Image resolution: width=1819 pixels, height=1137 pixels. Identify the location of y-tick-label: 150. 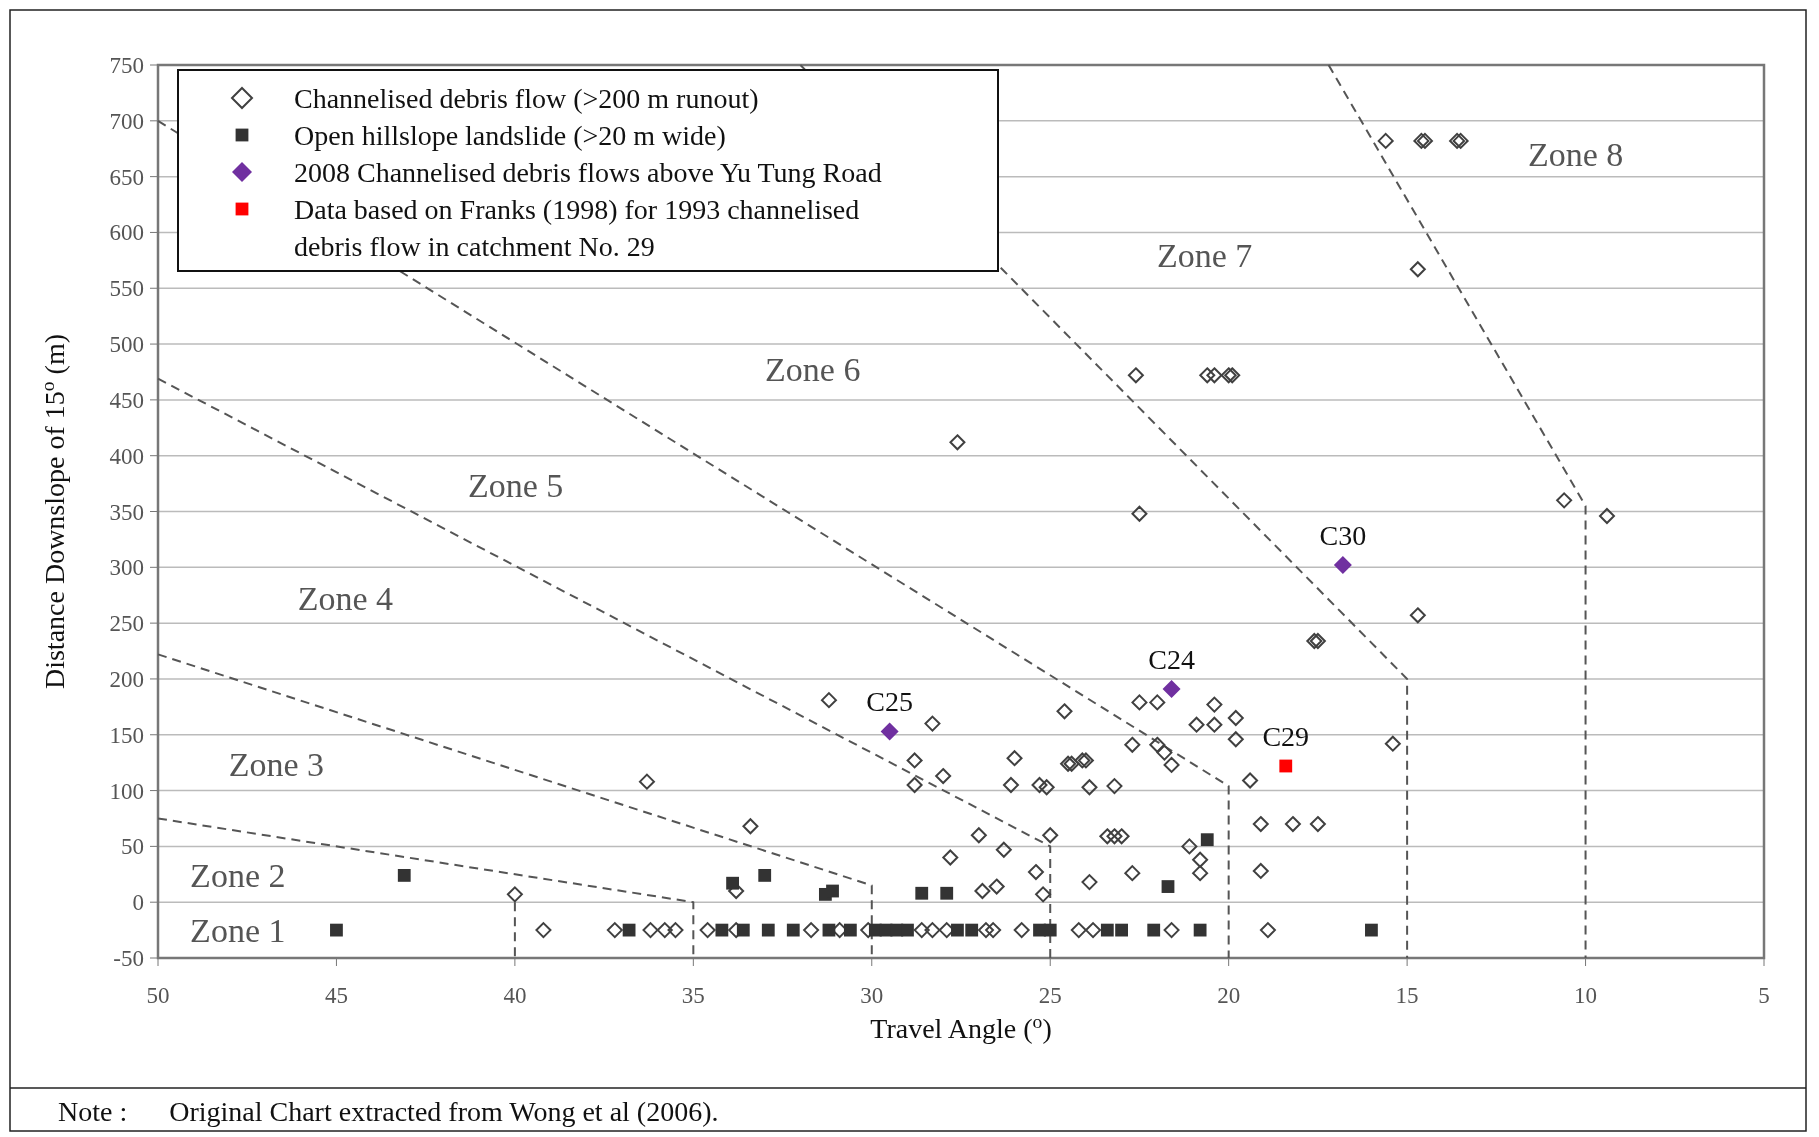
(126, 735).